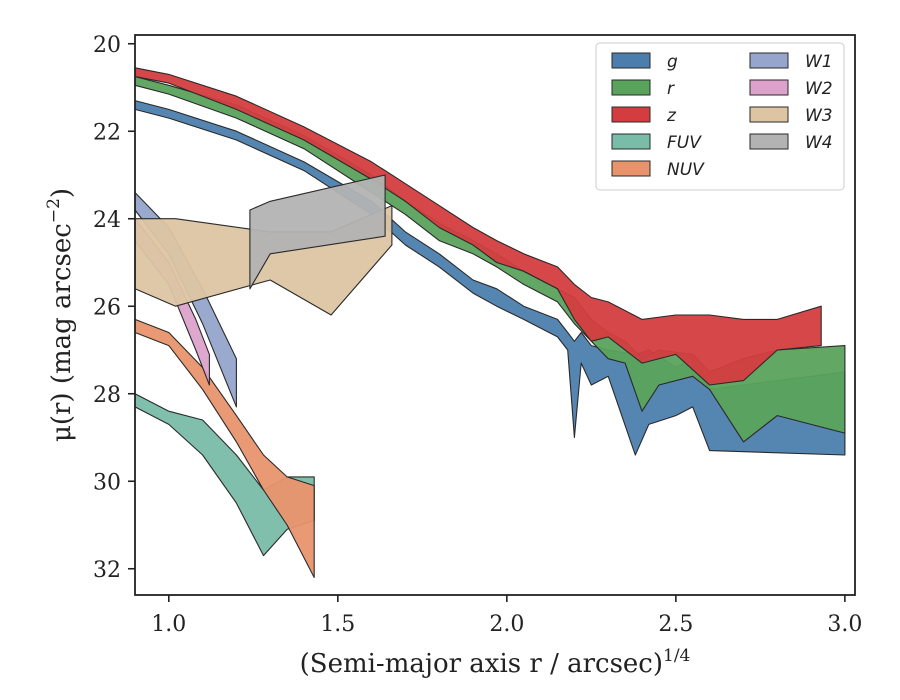  Describe the element at coordinates (54, 210) in the screenshot. I see `y-axis-title-exponent: −2` at that location.